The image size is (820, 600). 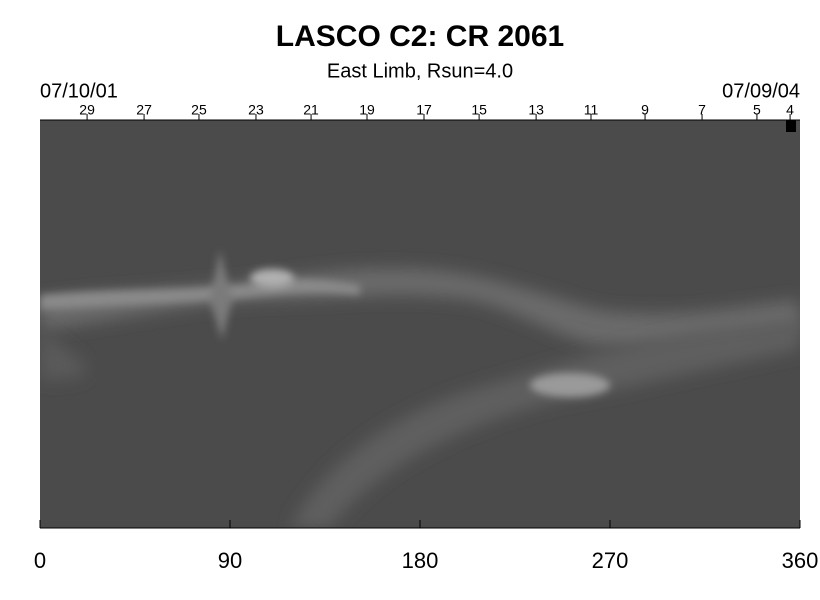 I want to click on end-date: 07/09/04, so click(x=761, y=91).